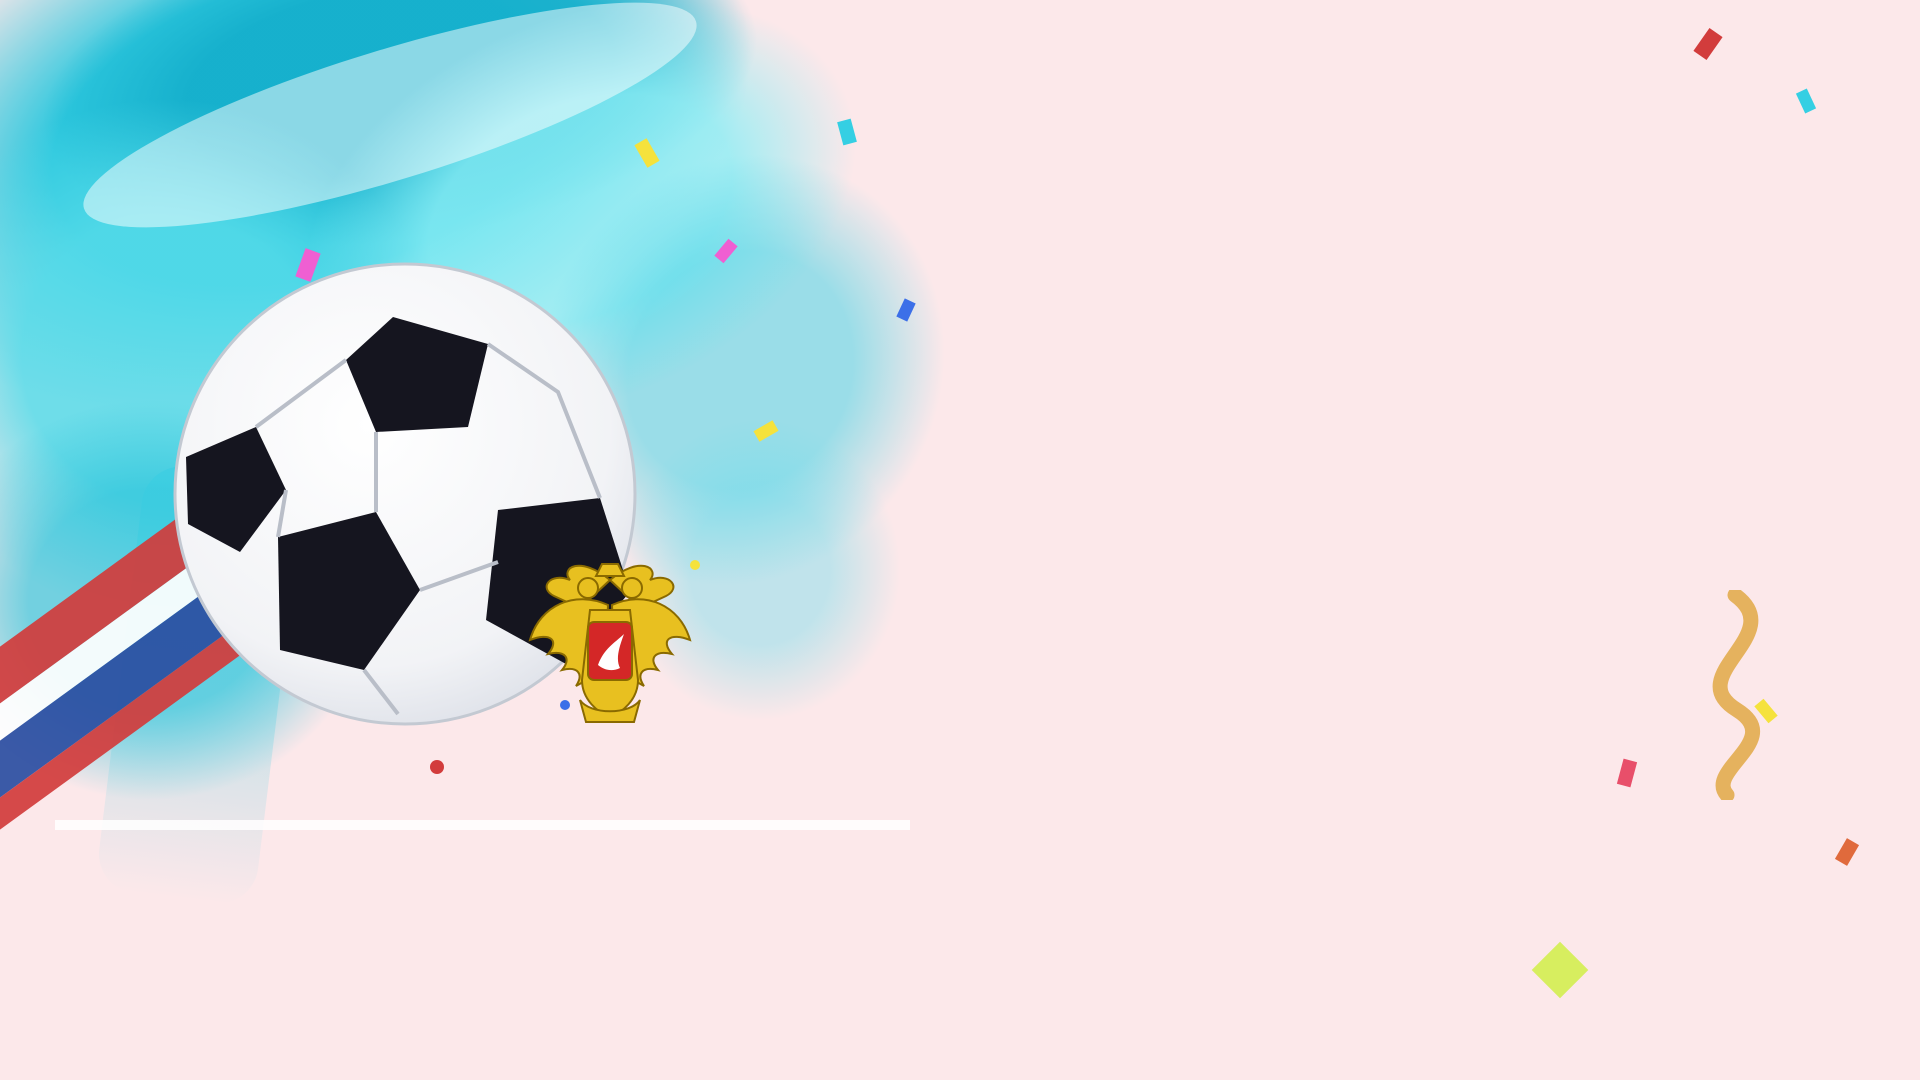 The image size is (1920, 1080). What do you see at coordinates (610, 642) in the screenshot?
I see `russia-eagle-emblem` at bounding box center [610, 642].